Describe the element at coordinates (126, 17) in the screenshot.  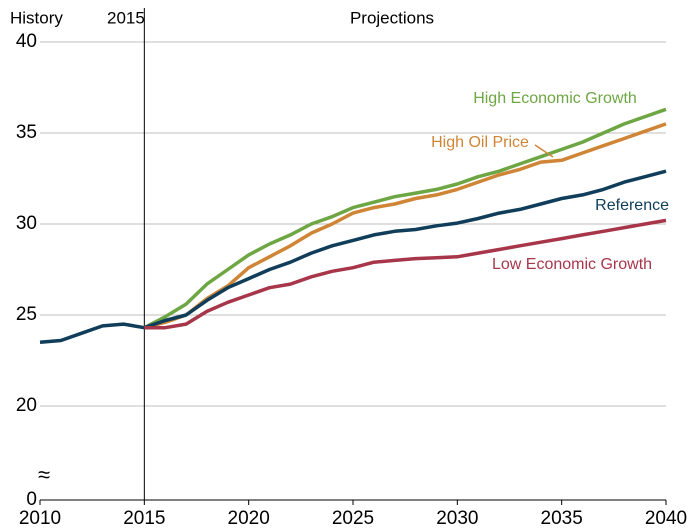
I see `year-label: 2015` at that location.